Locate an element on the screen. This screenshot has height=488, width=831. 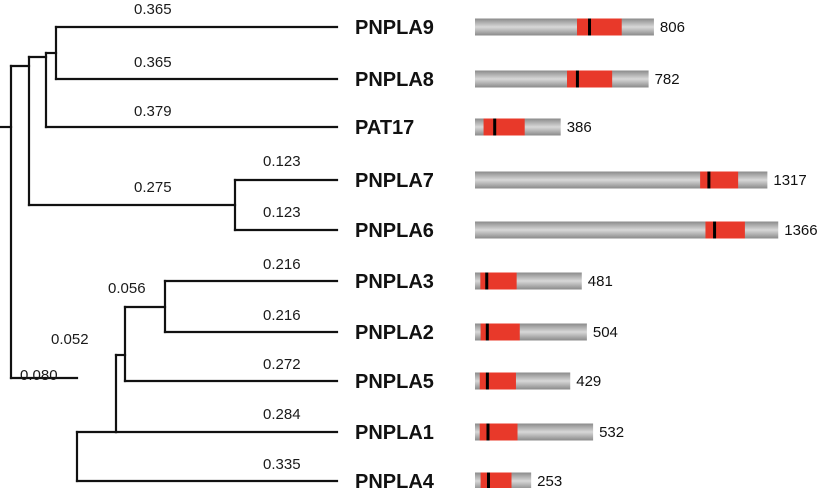
patatin-domain-pnpla4 is located at coordinates (496, 480).